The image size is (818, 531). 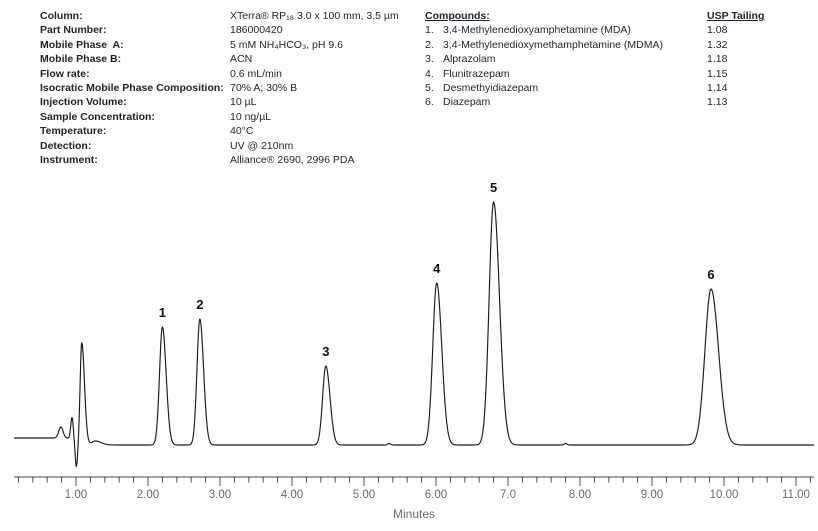 I want to click on x-axis-title: Minutes, so click(x=414, y=514).